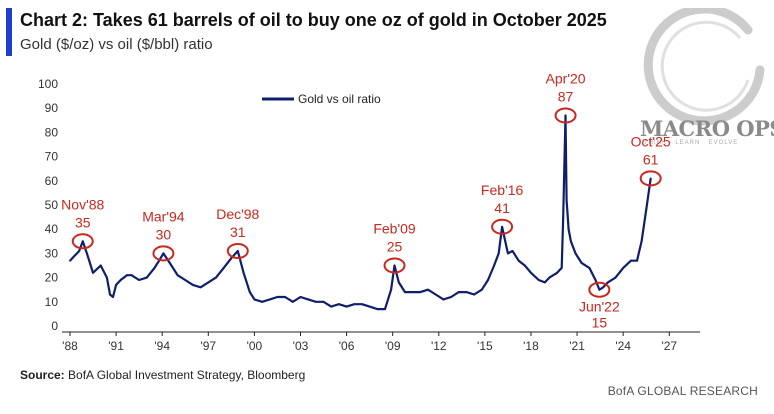 This screenshot has width=774, height=414. I want to click on y-tick-label: 100, so click(48, 84).